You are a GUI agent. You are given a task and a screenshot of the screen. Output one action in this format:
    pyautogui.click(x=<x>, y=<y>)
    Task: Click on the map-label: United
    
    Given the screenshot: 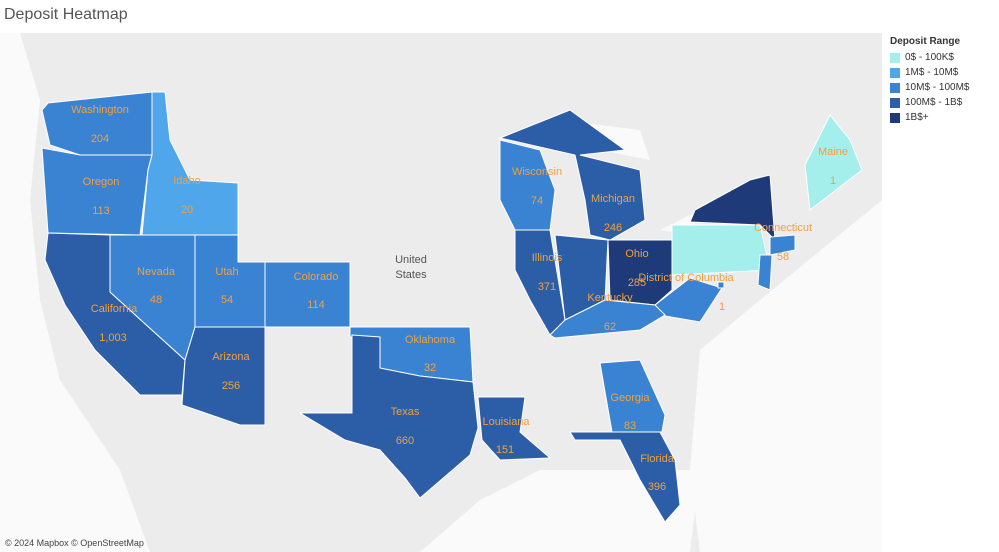 What is the action you would take?
    pyautogui.click(x=411, y=260)
    